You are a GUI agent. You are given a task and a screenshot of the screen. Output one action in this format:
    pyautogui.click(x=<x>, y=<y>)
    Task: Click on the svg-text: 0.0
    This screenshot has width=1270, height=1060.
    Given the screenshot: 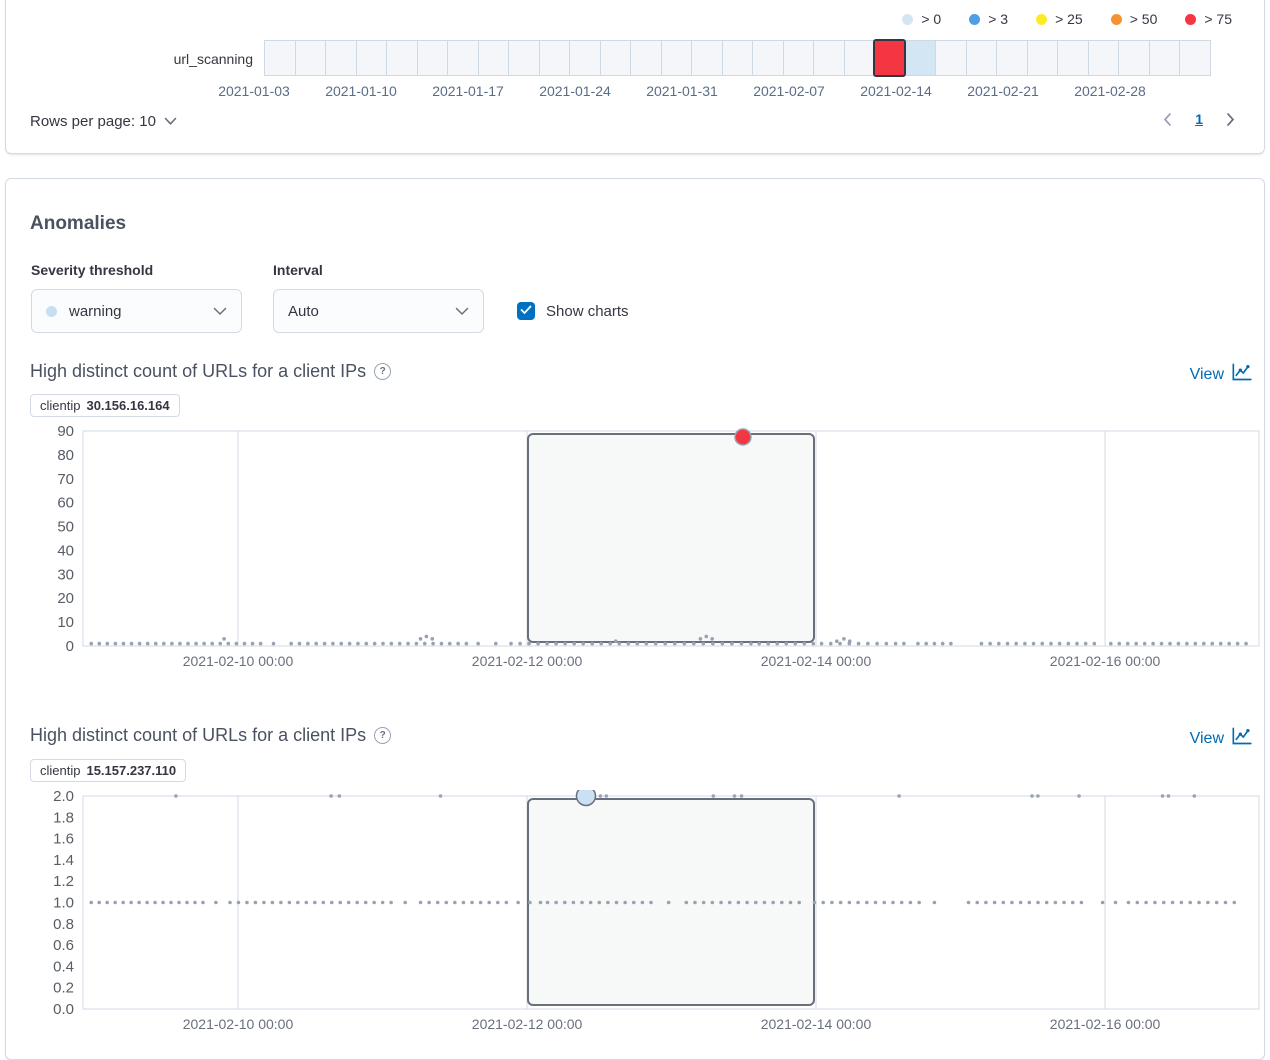 What is the action you would take?
    pyautogui.click(x=63, y=1009)
    